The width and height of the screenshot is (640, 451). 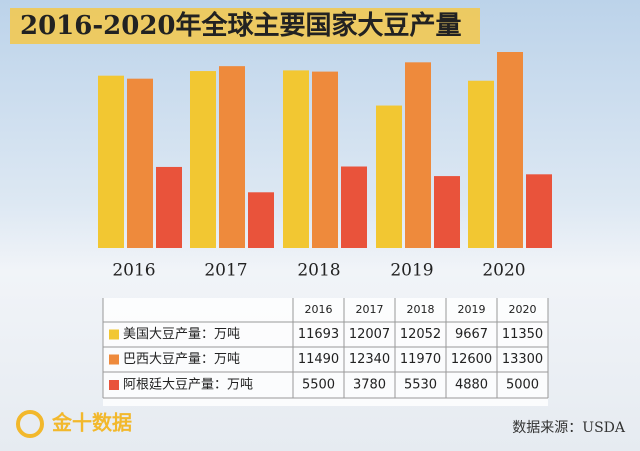 I want to click on legend-label: 美国大豆产量：万吨, so click(x=181, y=334).